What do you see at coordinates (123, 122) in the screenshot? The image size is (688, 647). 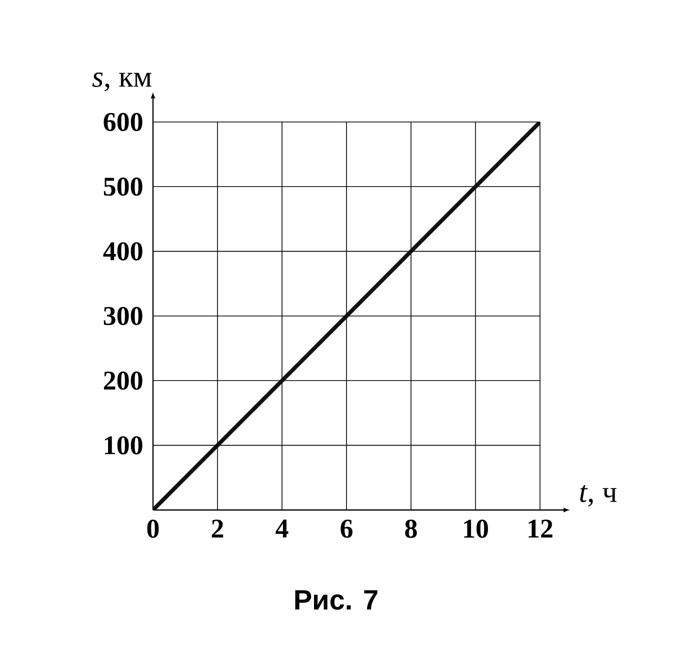 I see `y-tick-label: 600` at bounding box center [123, 122].